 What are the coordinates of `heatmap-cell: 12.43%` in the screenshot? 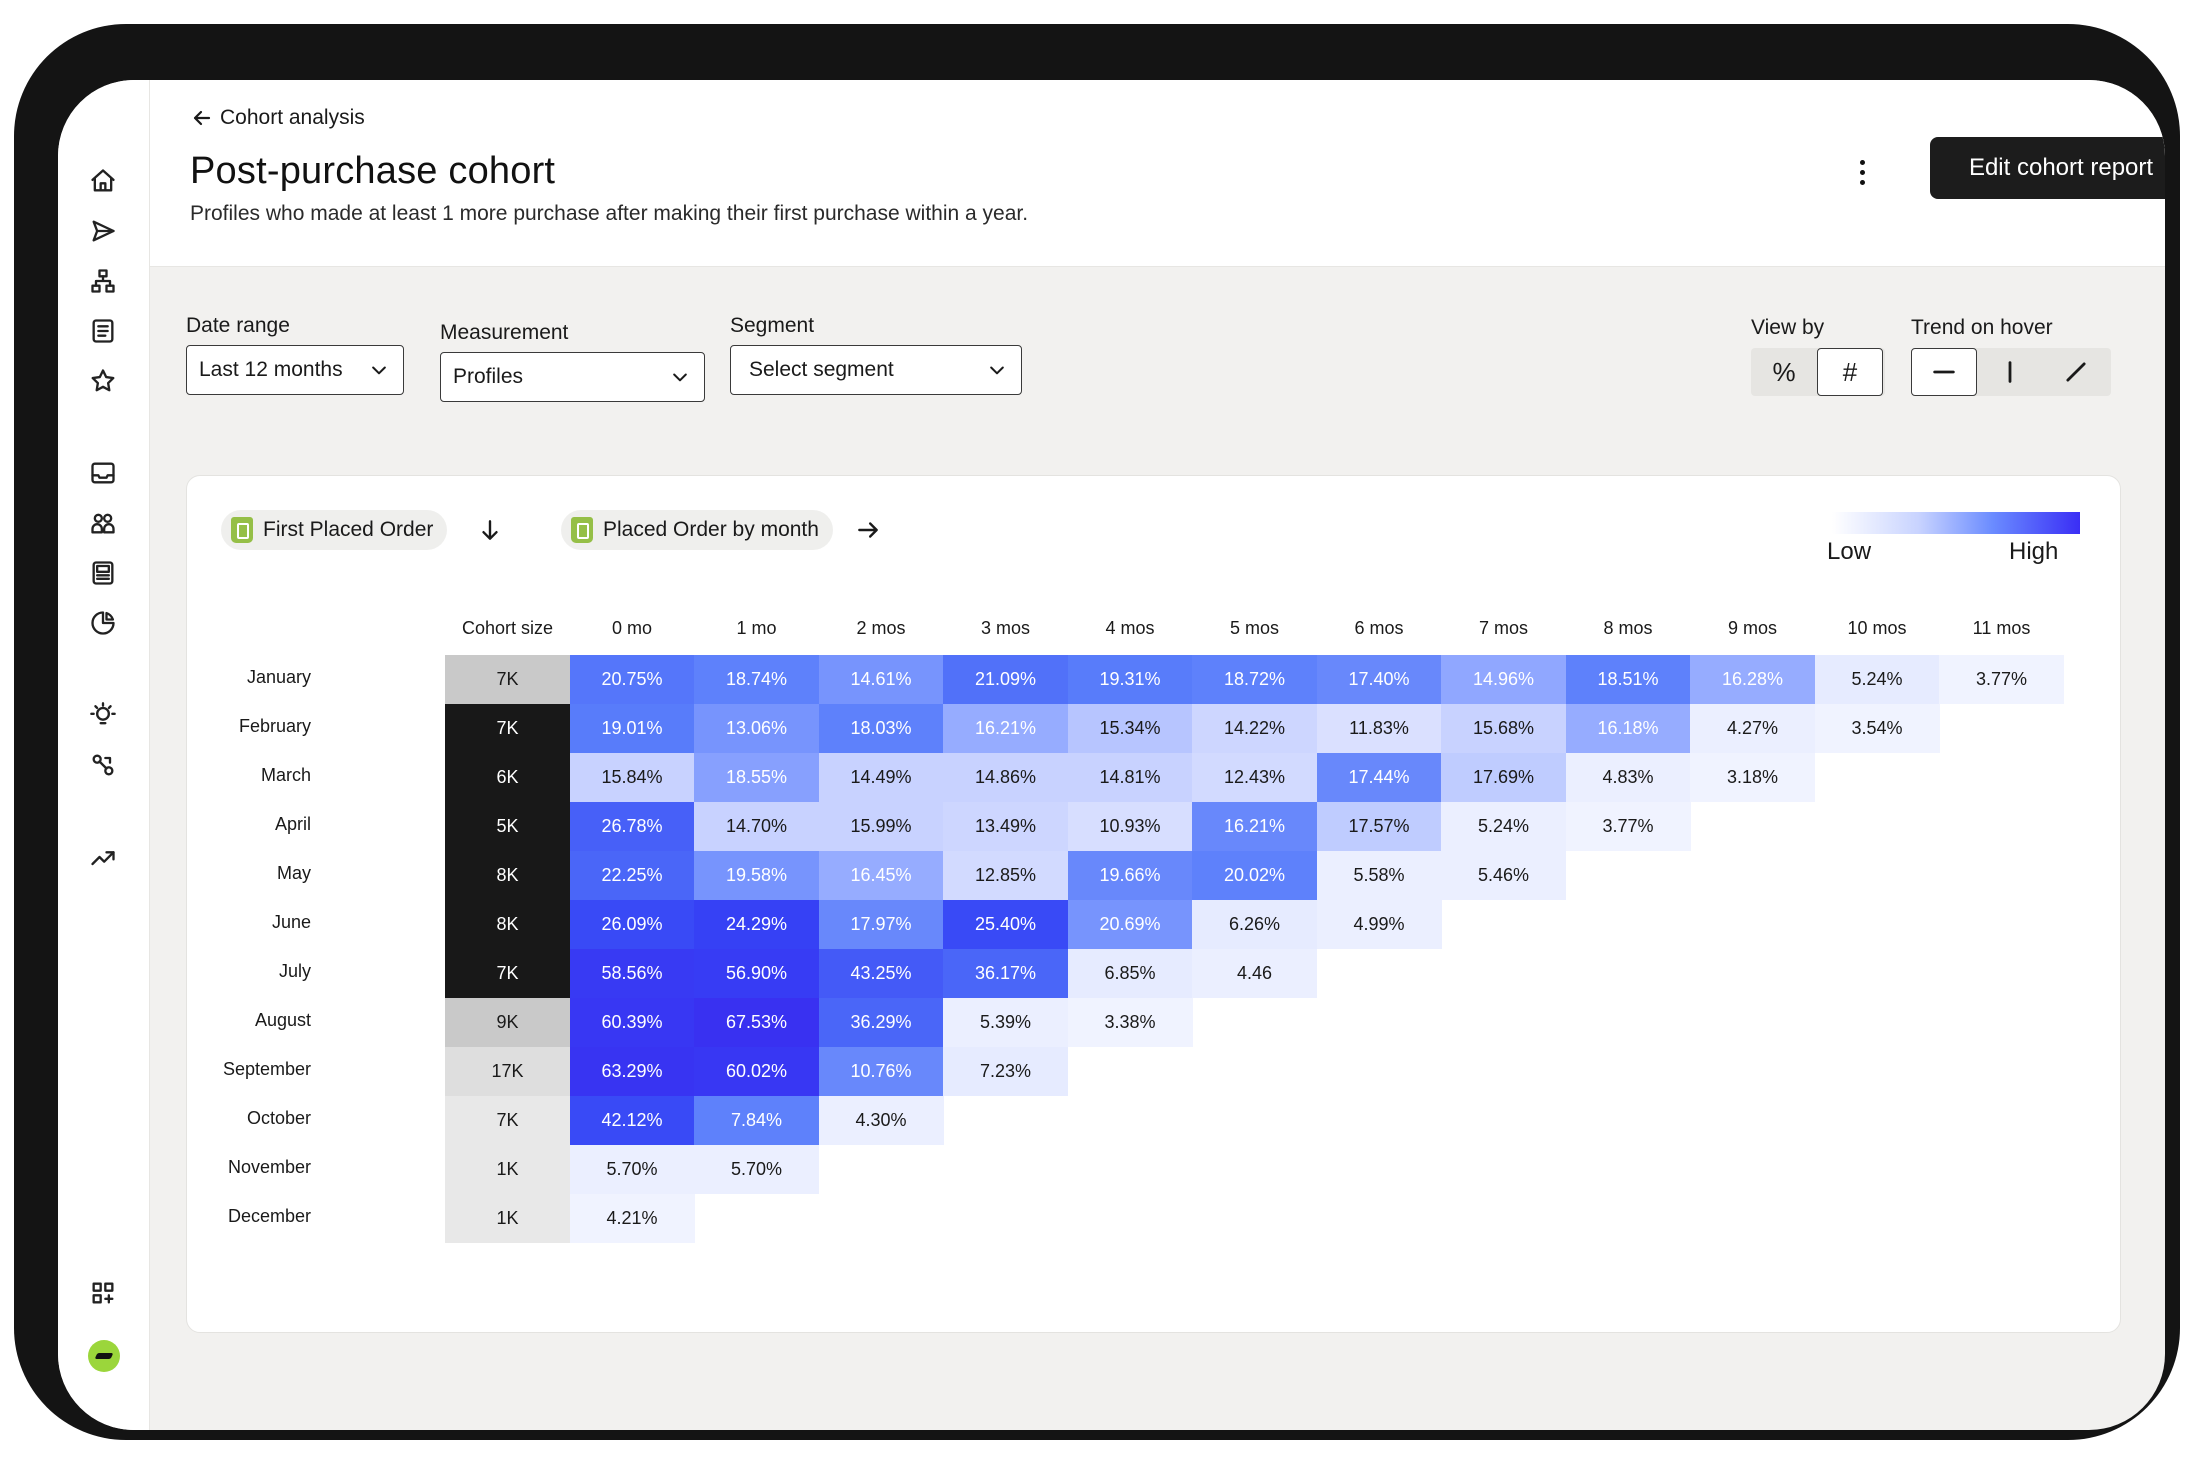 It's located at (1254, 777).